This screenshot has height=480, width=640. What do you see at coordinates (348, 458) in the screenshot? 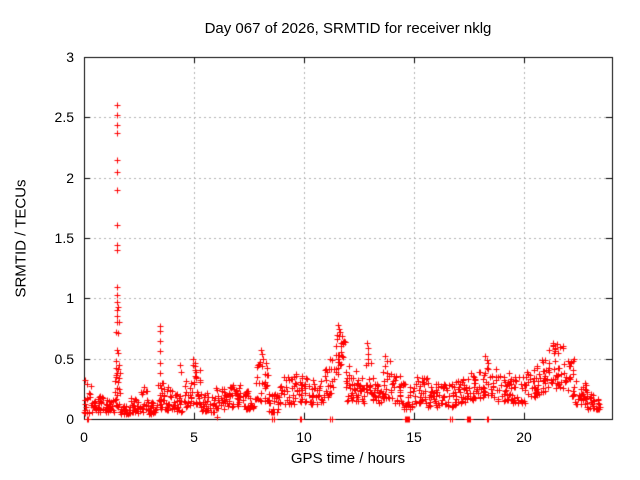
I see `x-axis-label: GPS time / hours` at bounding box center [348, 458].